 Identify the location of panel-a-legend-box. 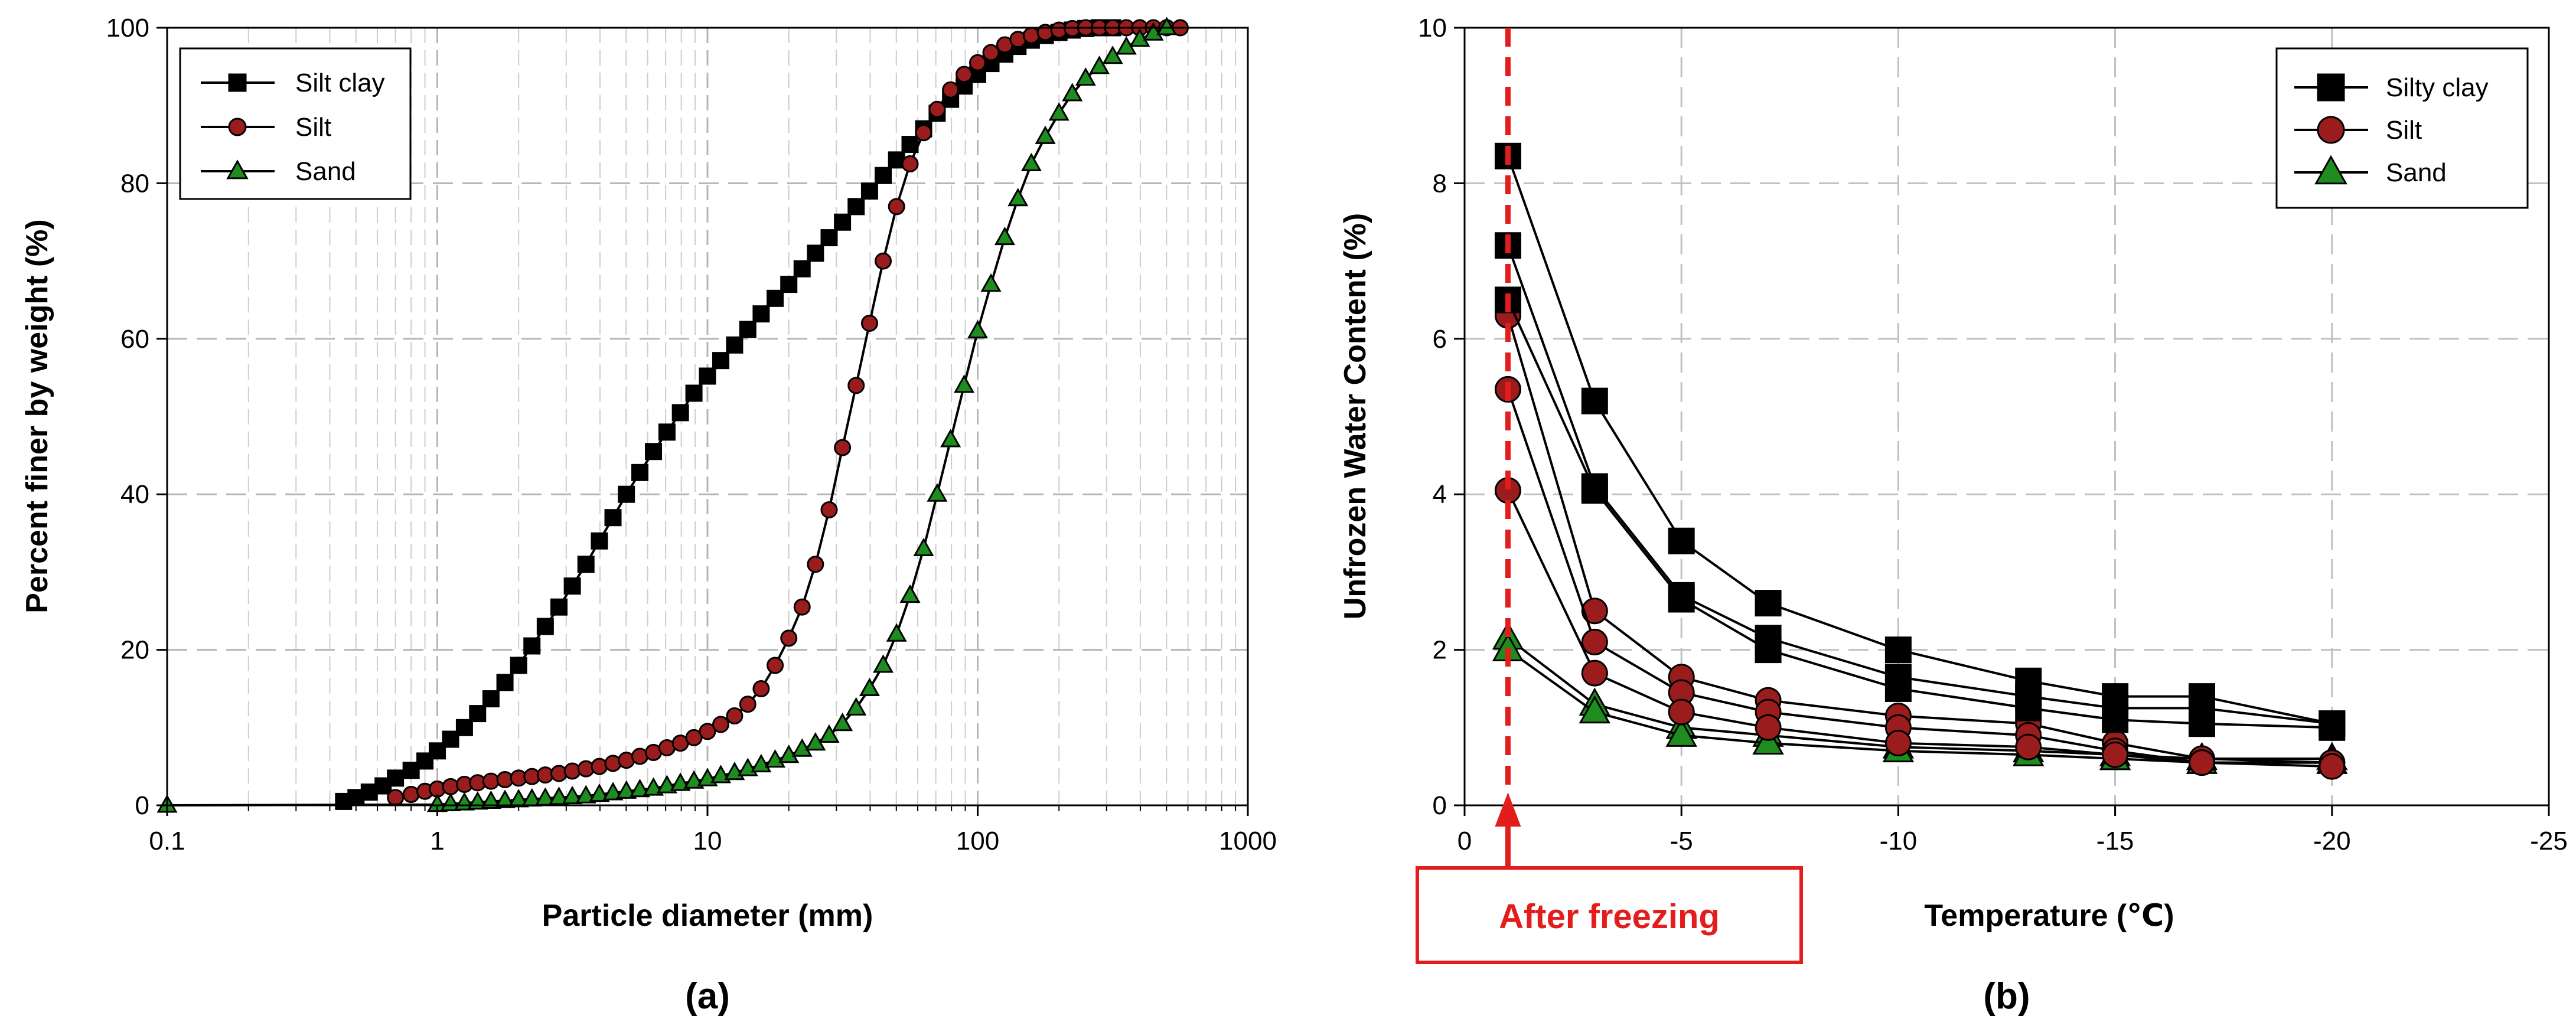
(295, 124).